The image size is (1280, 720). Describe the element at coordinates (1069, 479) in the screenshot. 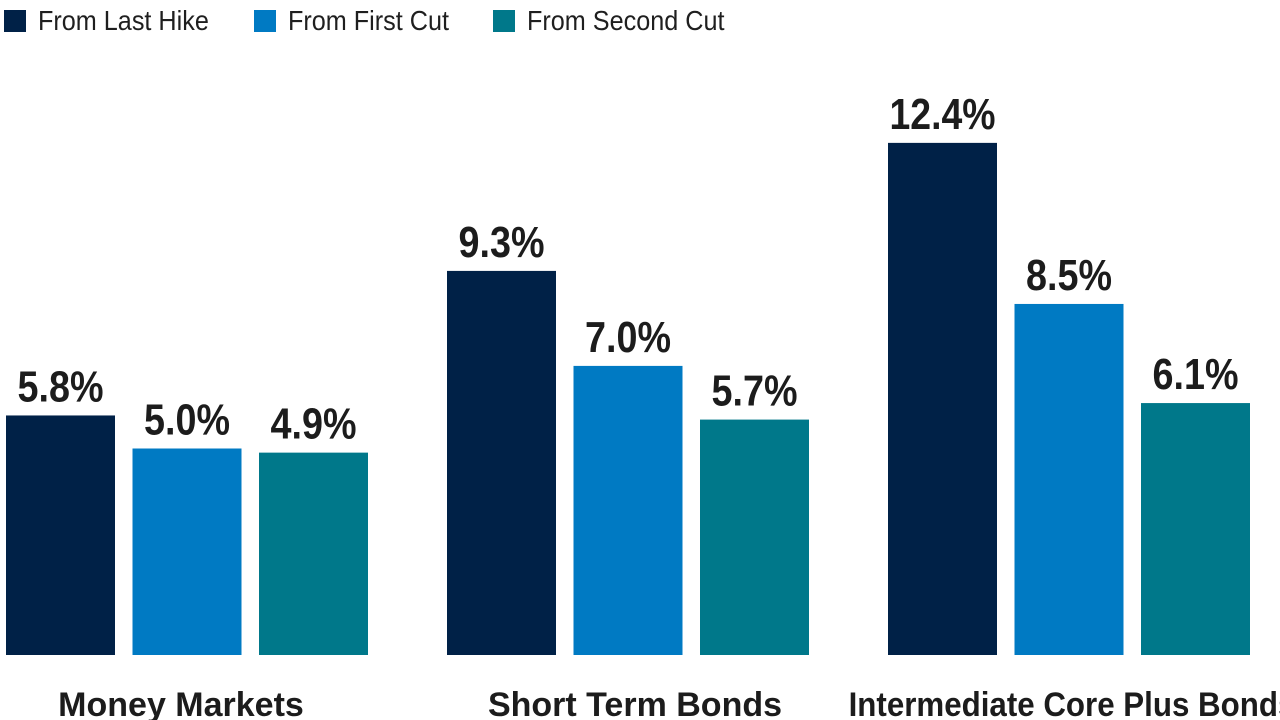

I see `bar-intermediate-core-plus-bonds-from-first-cut` at that location.